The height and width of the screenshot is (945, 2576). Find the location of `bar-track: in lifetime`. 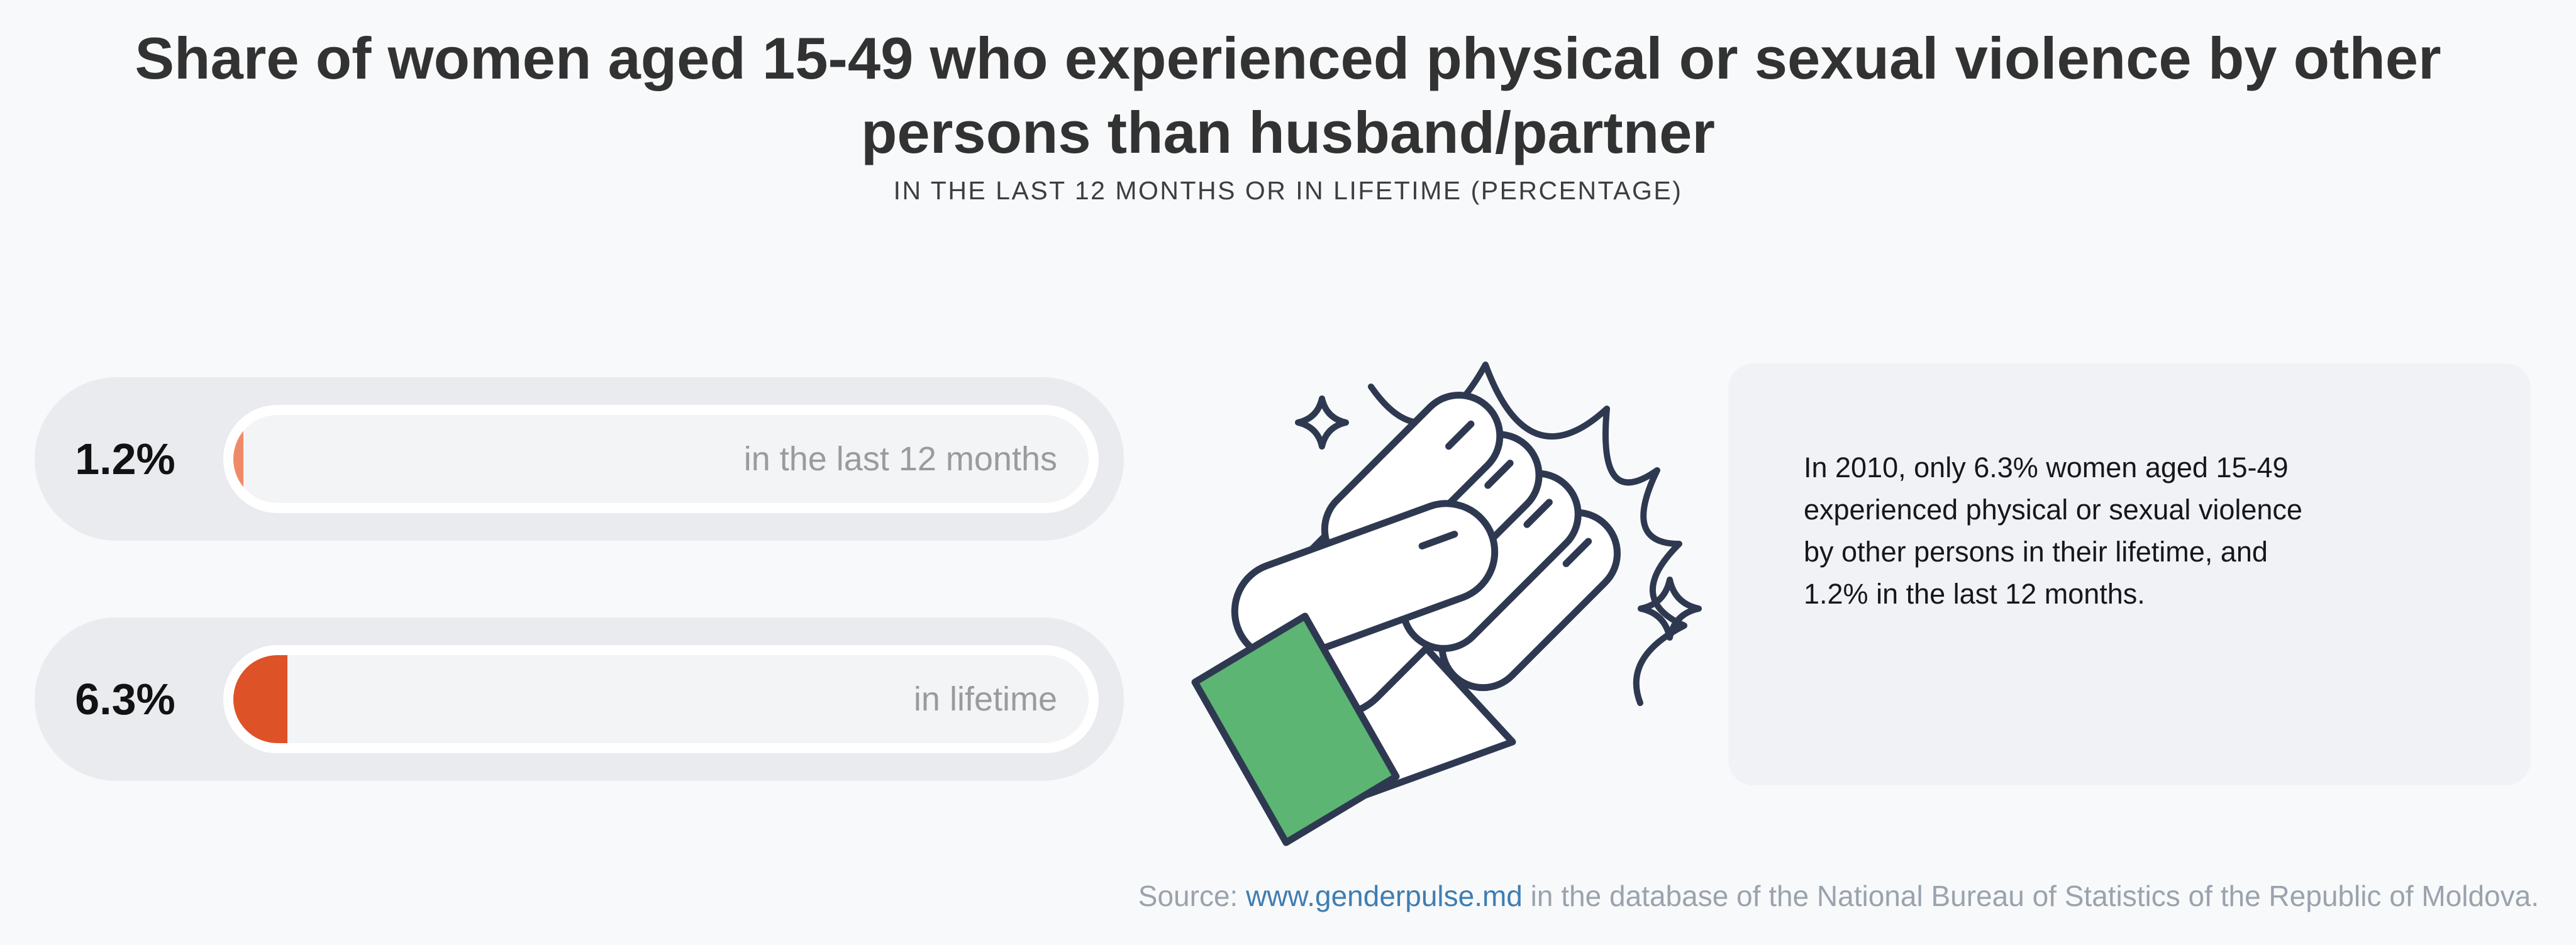

bar-track: in lifetime is located at coordinates (661, 699).